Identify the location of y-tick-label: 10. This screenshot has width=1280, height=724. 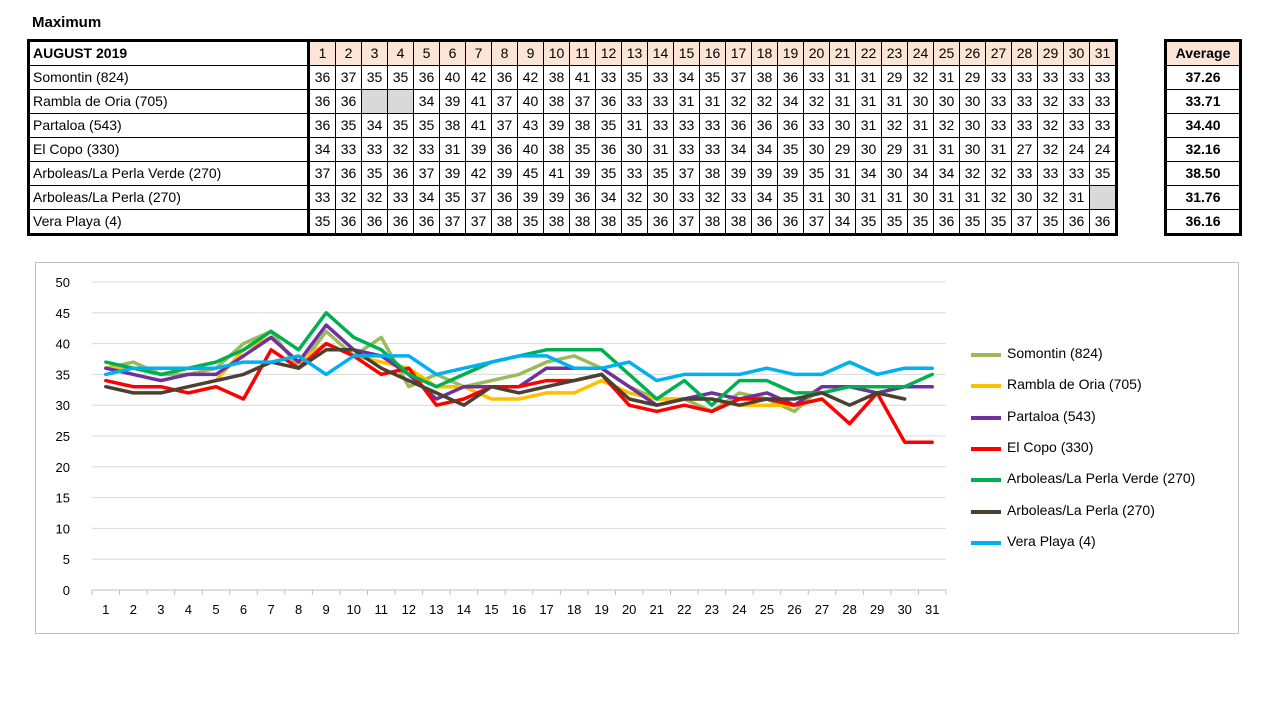
(63, 528).